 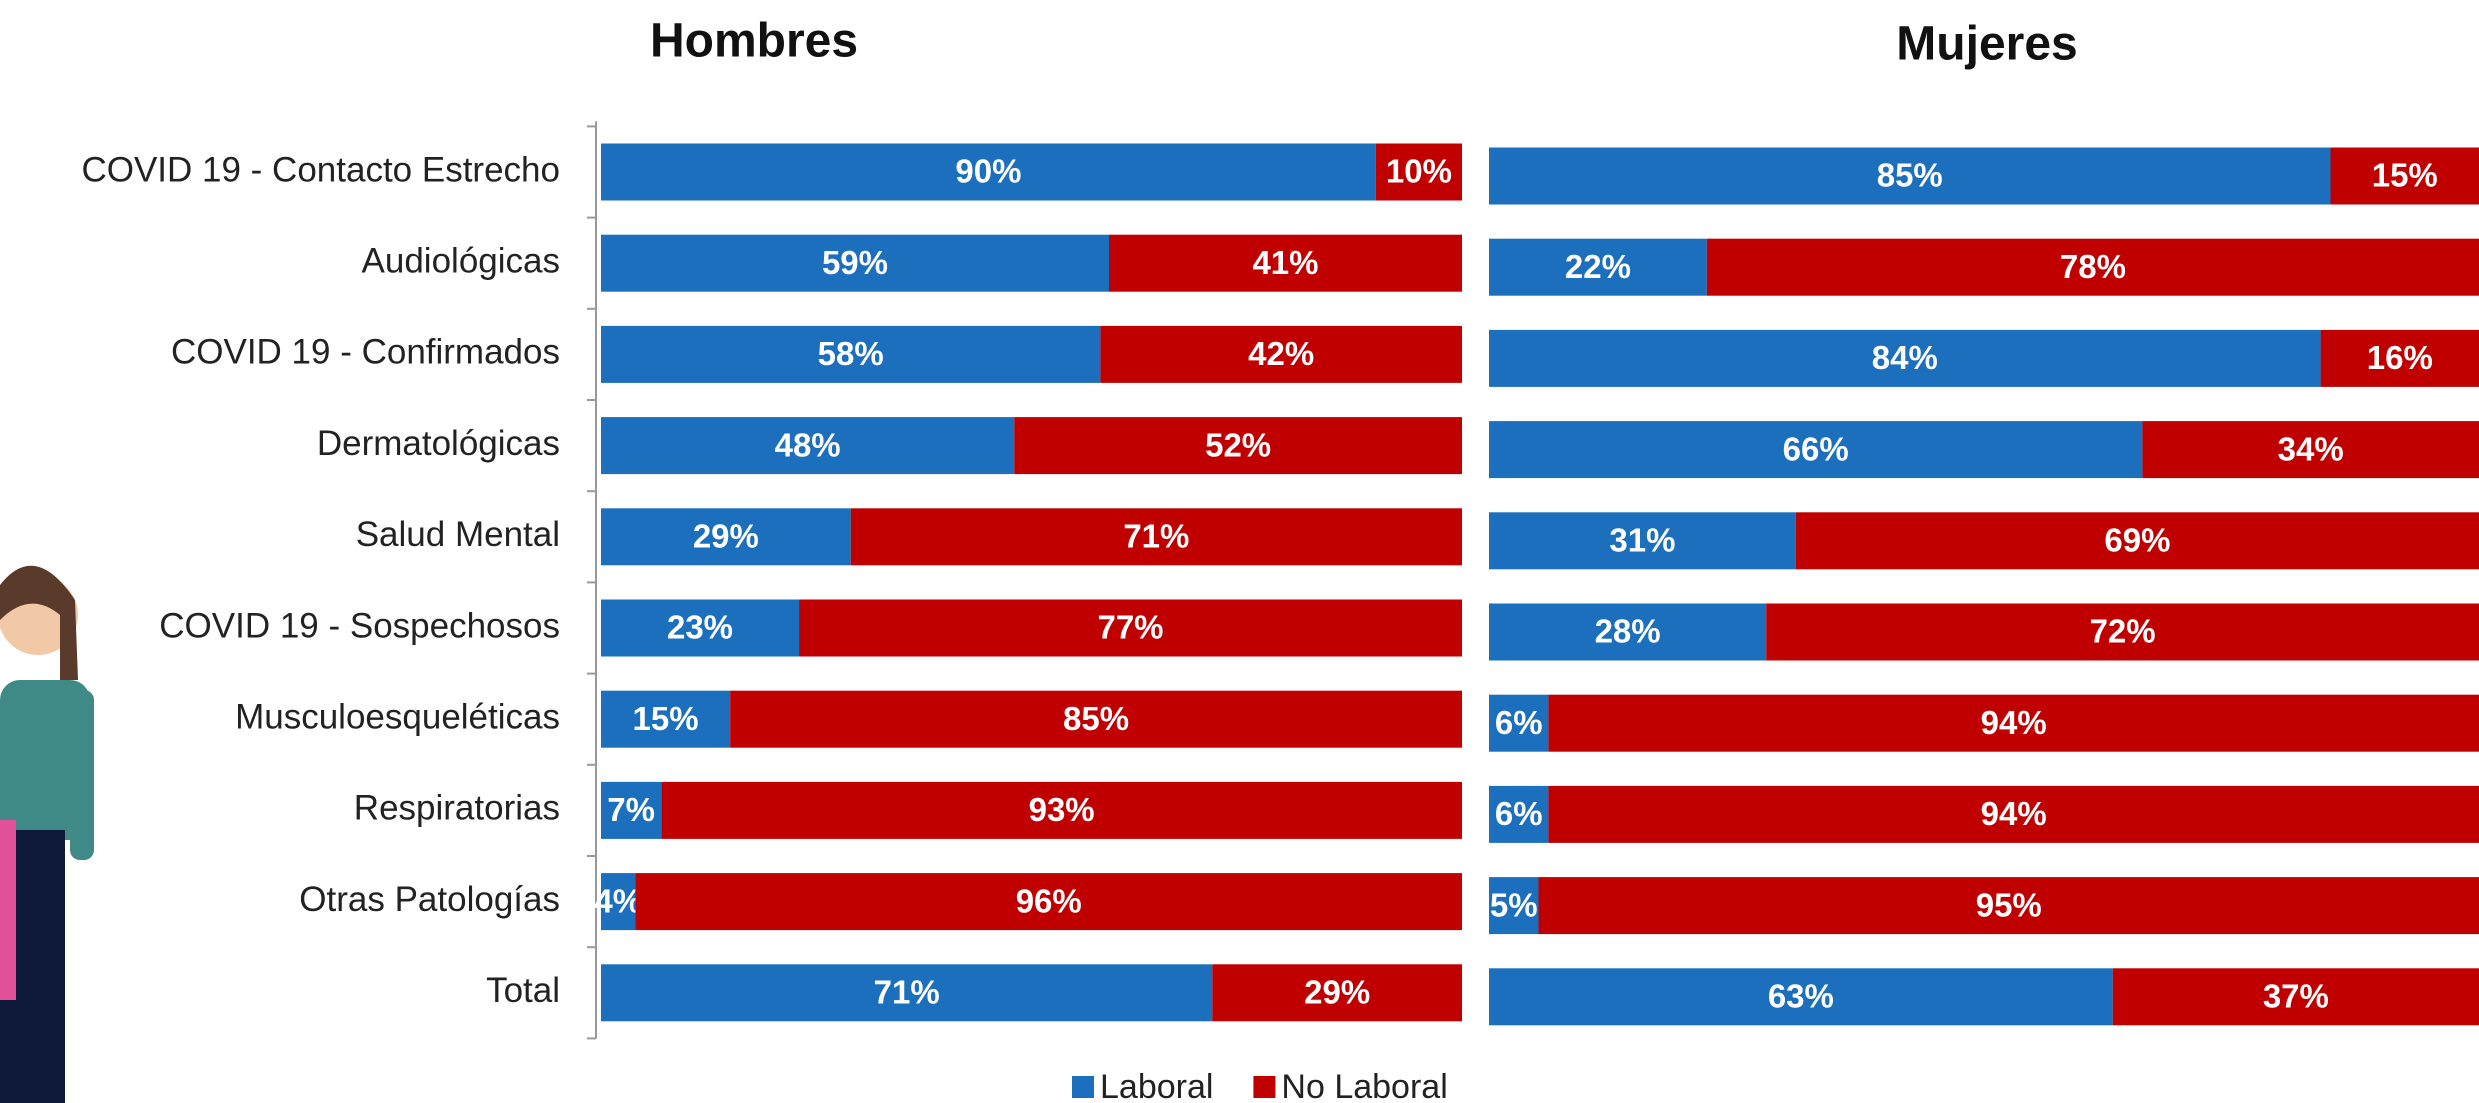 What do you see at coordinates (429, 899) in the screenshot?
I see `category-label: Otras Patologías` at bounding box center [429, 899].